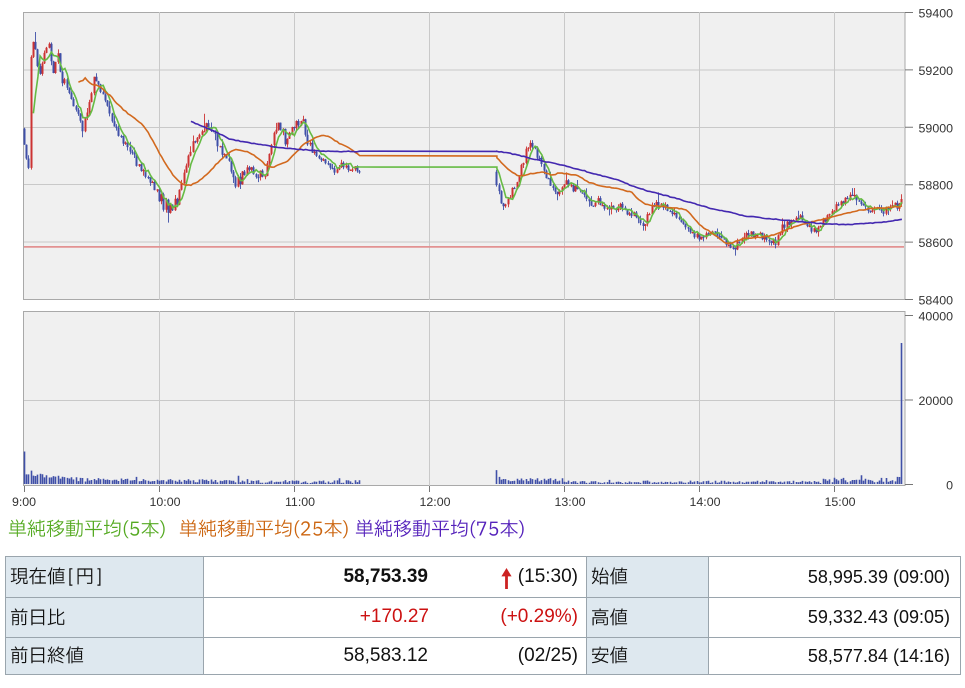 The image size is (965, 688). What do you see at coordinates (839, 502) in the screenshot?
I see `svg-text: 15:00` at bounding box center [839, 502].